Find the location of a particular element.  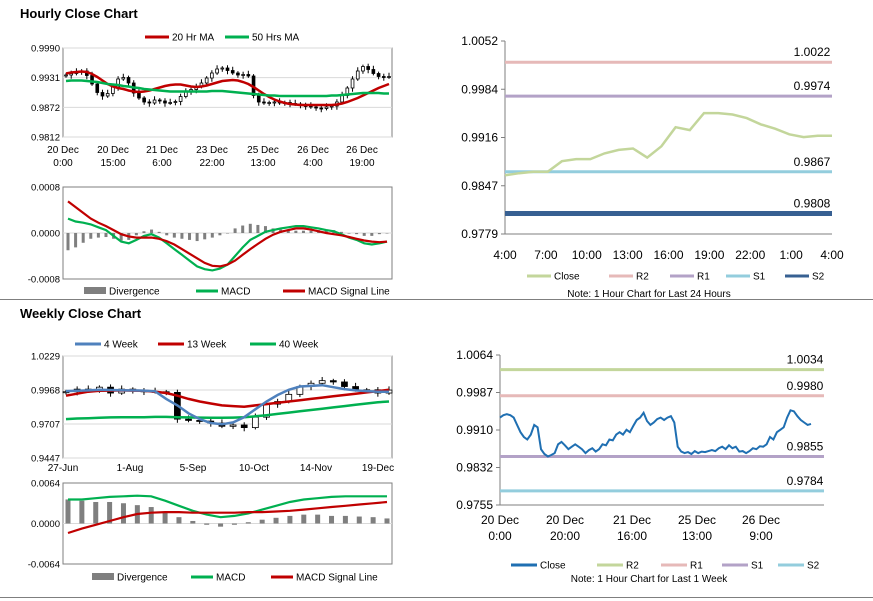

weekly-pivot-x-tick-date: 20 Dec is located at coordinates (565, 520).